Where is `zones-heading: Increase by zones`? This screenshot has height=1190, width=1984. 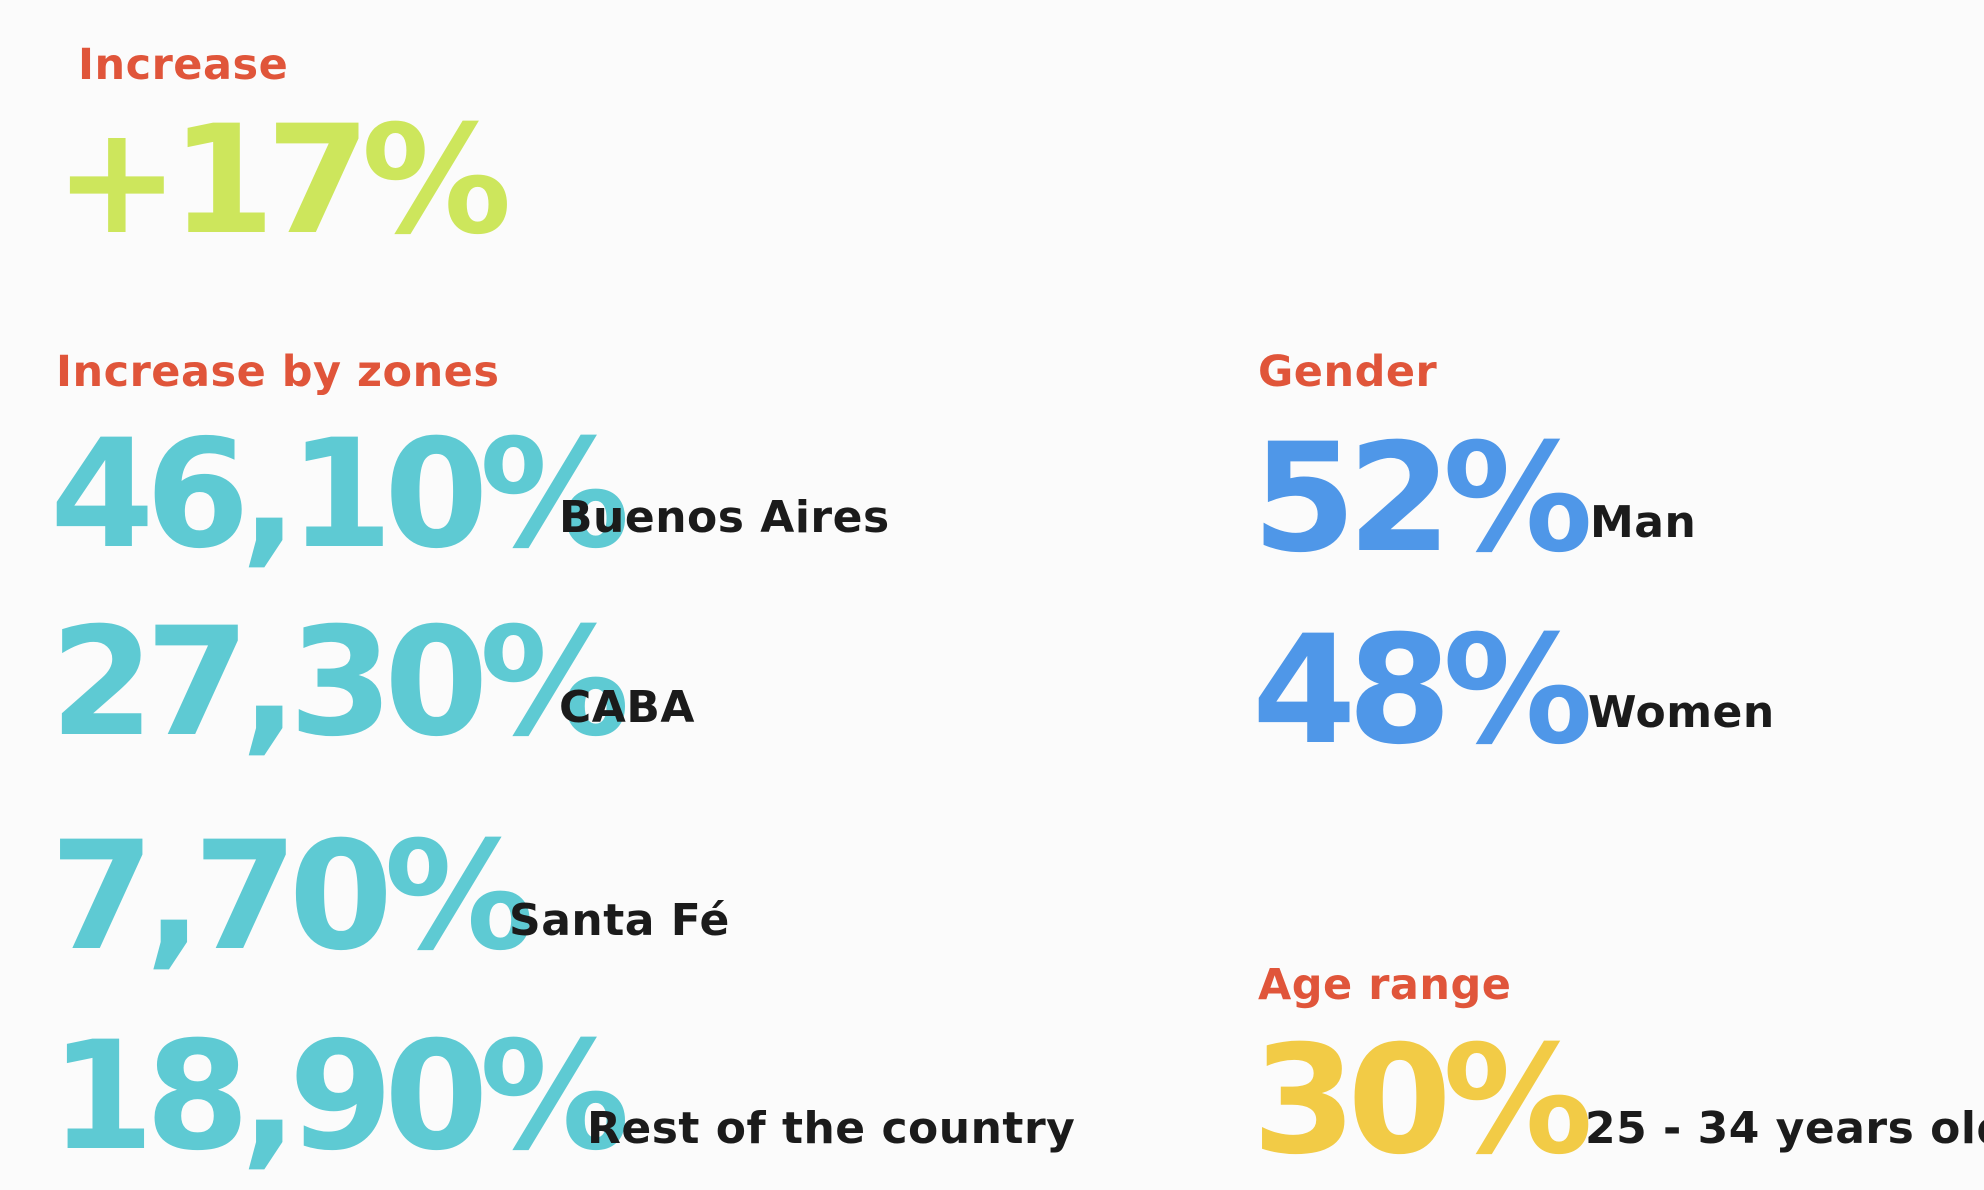
zones-heading: Increase by zones is located at coordinates (278, 372).